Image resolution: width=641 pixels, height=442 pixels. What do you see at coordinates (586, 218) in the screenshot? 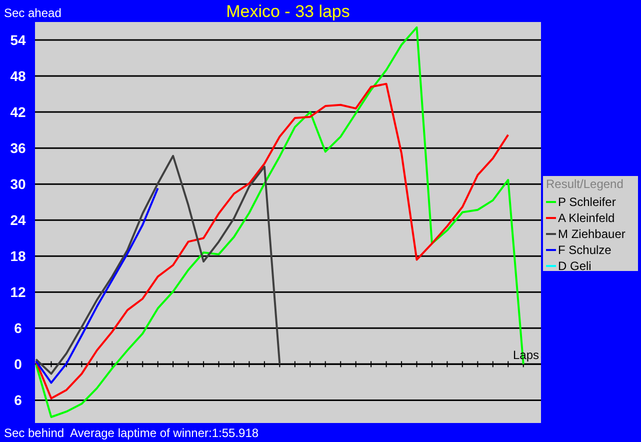
I see `legend-label: A Kleinfeld` at bounding box center [586, 218].